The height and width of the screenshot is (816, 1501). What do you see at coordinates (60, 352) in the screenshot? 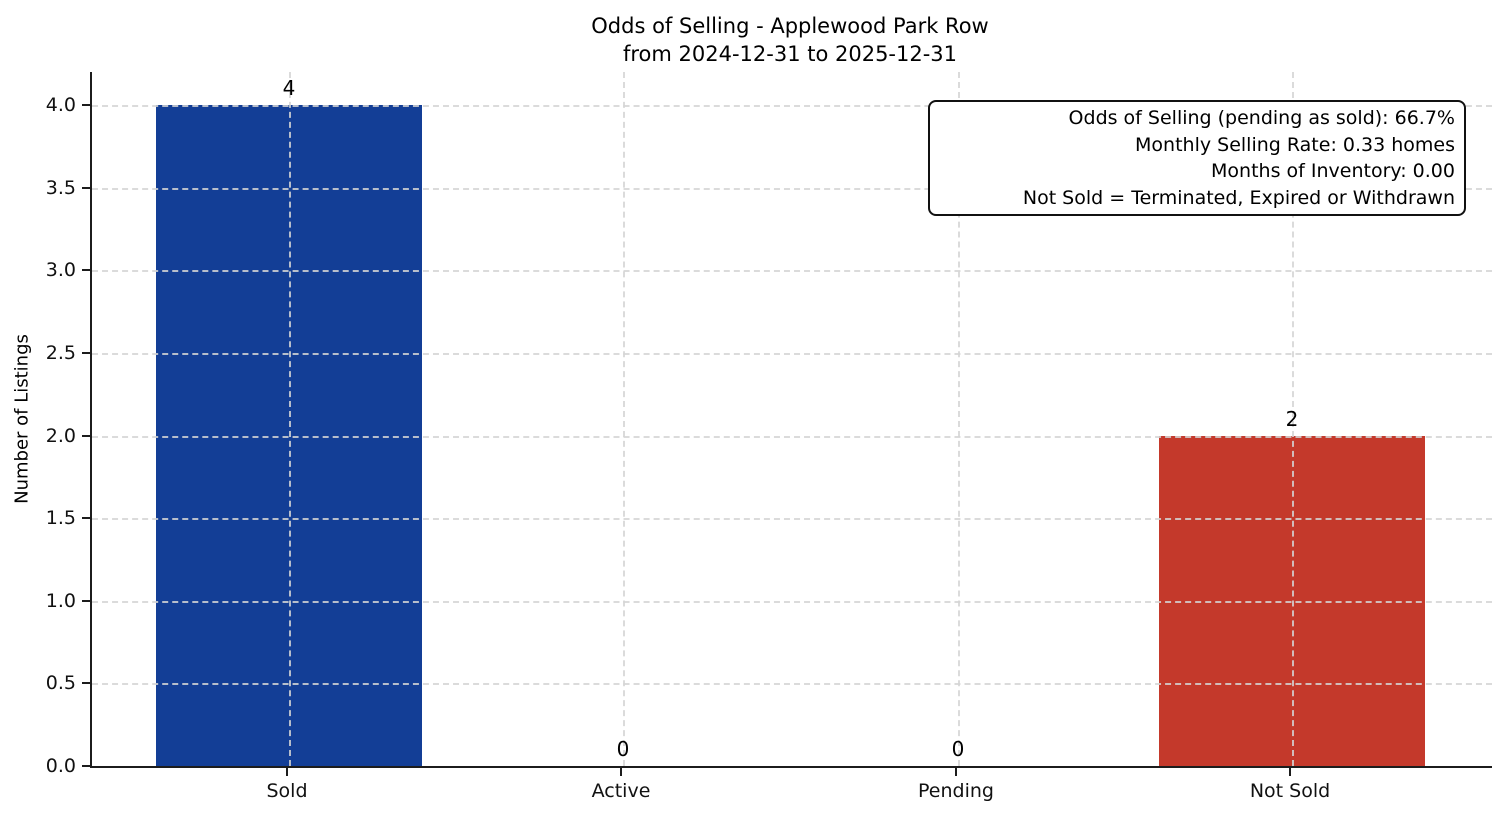
I see `y-tick-label: 2.5` at bounding box center [60, 352].